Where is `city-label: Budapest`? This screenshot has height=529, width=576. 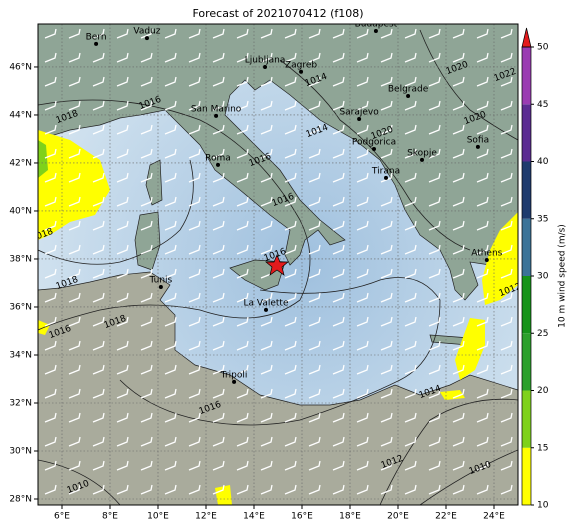 city-label: Budapest is located at coordinates (376, 24).